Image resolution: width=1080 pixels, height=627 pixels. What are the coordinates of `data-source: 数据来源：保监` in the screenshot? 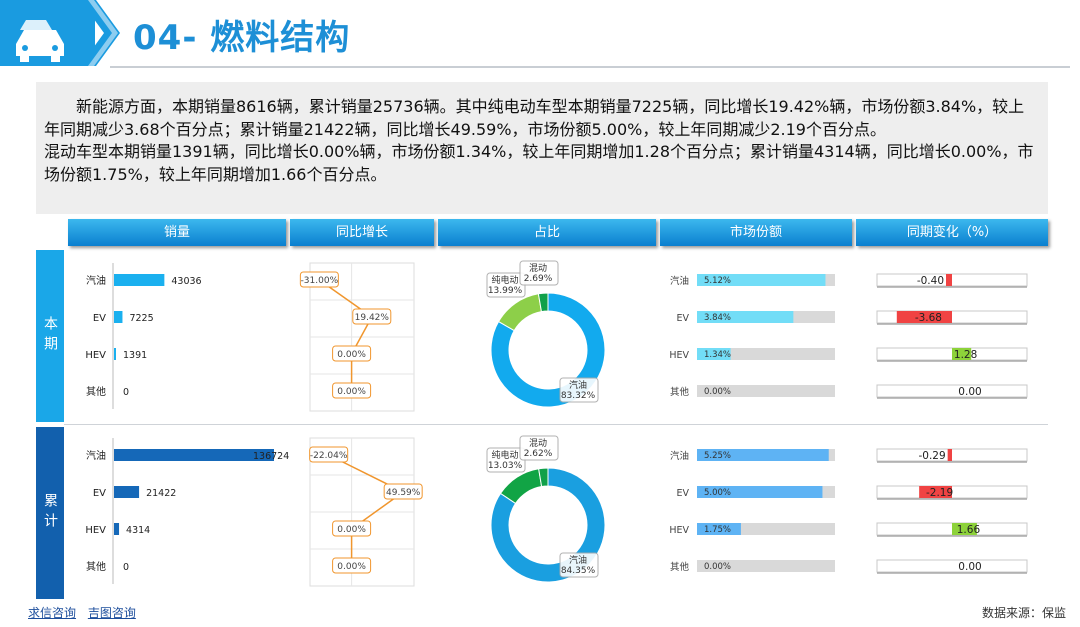 It's located at (1023, 613).